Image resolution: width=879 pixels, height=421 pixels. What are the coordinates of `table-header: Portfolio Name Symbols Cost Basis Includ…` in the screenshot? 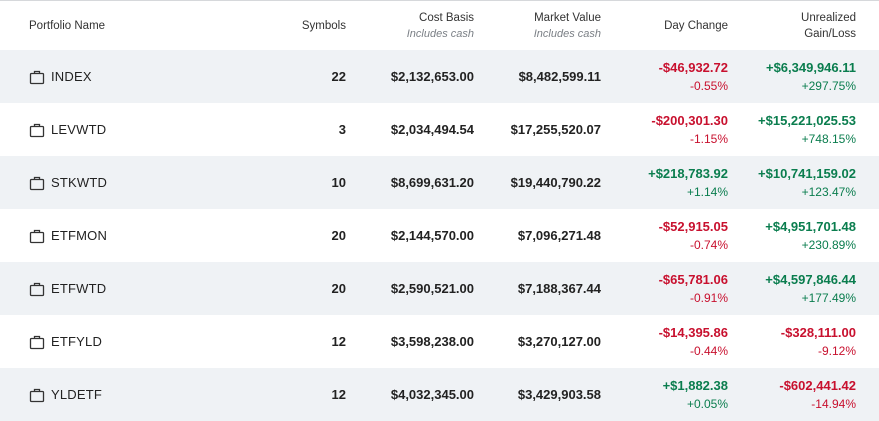 It's located at (439, 25).